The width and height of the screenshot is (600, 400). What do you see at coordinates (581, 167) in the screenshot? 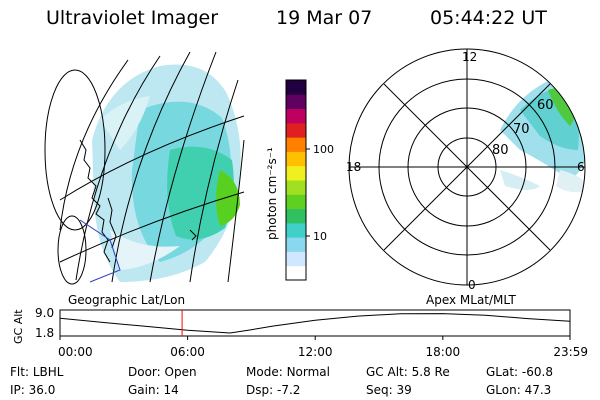
I see `clock-label-6: 6` at bounding box center [581, 167].